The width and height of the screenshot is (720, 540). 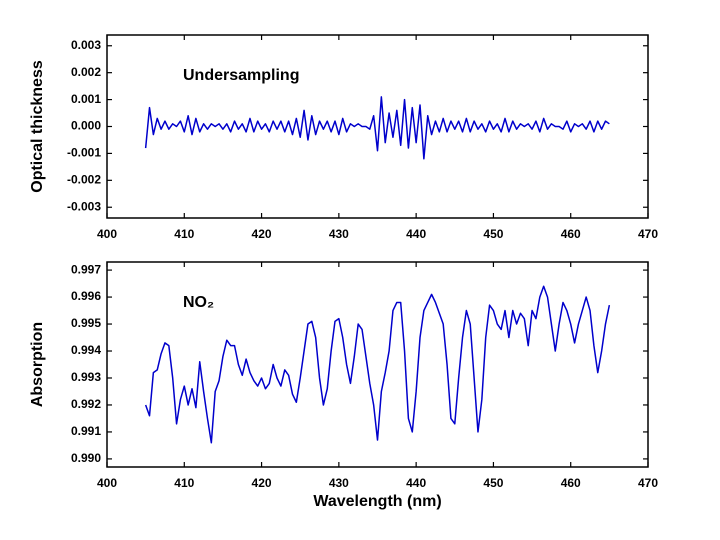 What do you see at coordinates (86, 431) in the screenshot?
I see `y-tick-label: 0.991` at bounding box center [86, 431].